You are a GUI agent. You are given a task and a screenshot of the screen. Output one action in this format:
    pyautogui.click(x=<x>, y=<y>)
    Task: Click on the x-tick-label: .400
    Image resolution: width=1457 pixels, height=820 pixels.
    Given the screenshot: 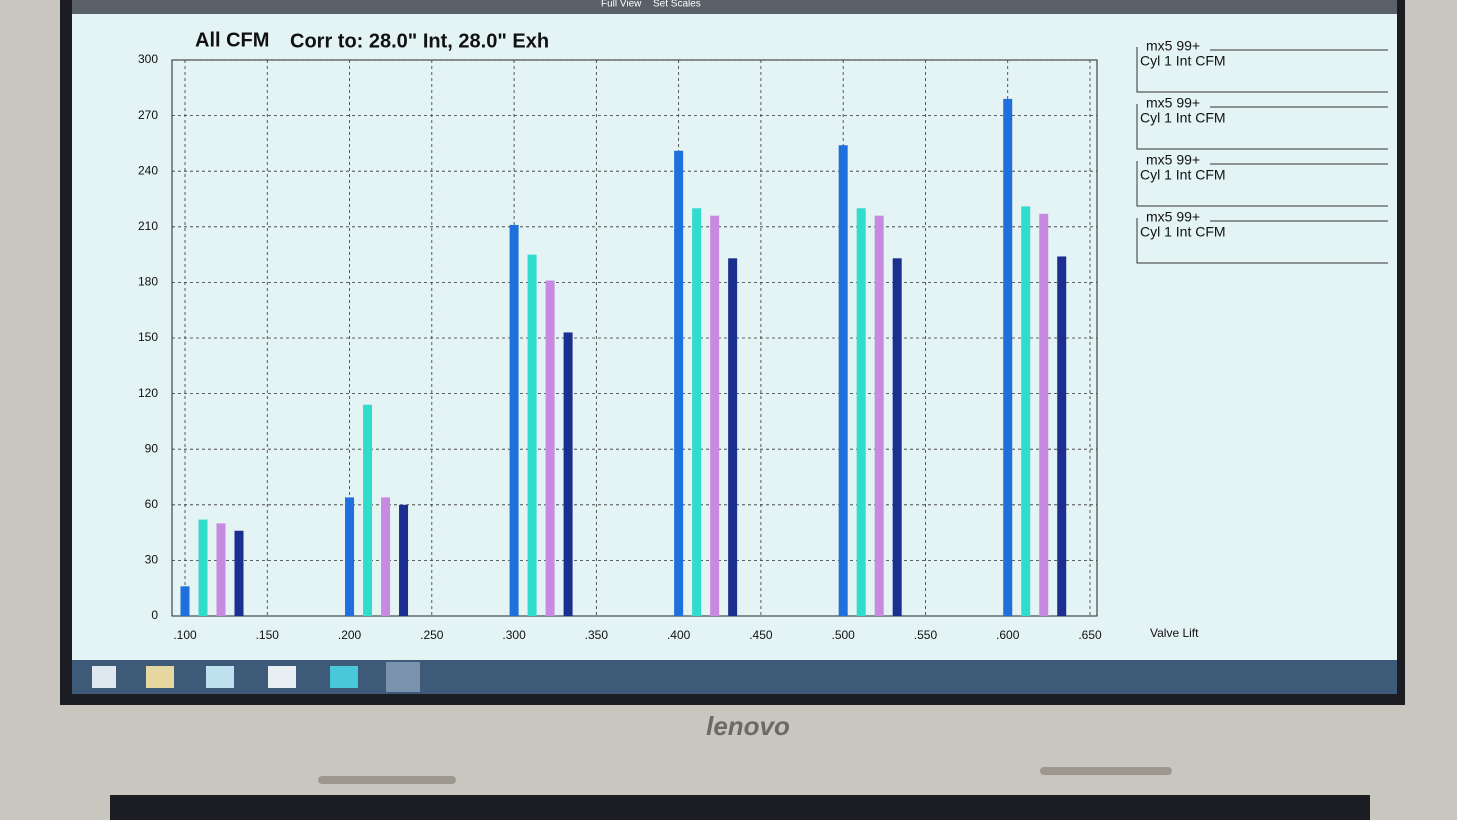 What is the action you would take?
    pyautogui.click(x=679, y=635)
    